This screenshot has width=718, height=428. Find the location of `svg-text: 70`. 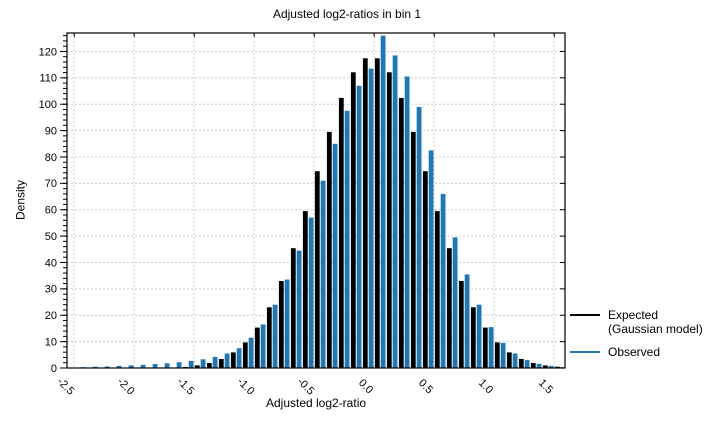

svg-text: 70 is located at coordinates (51, 184).